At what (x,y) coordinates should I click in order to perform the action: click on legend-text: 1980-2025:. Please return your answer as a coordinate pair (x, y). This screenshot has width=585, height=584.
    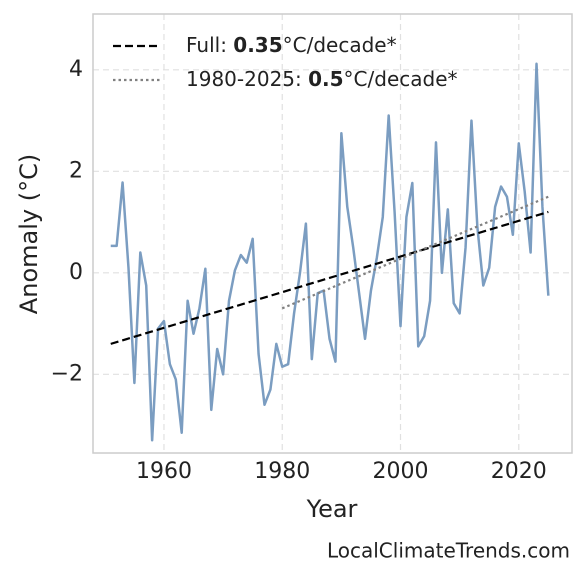
    Looking at the image, I should click on (247, 79).